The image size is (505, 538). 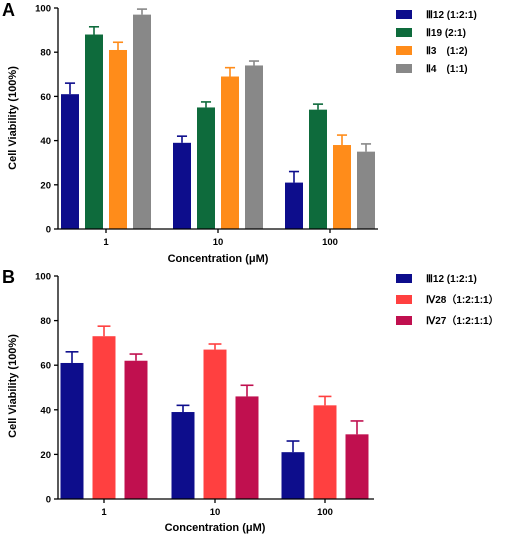 What do you see at coordinates (462, 320) in the screenshot?
I see `legend-label: Ⅳ27（1:2:1:1）` at bounding box center [462, 320].